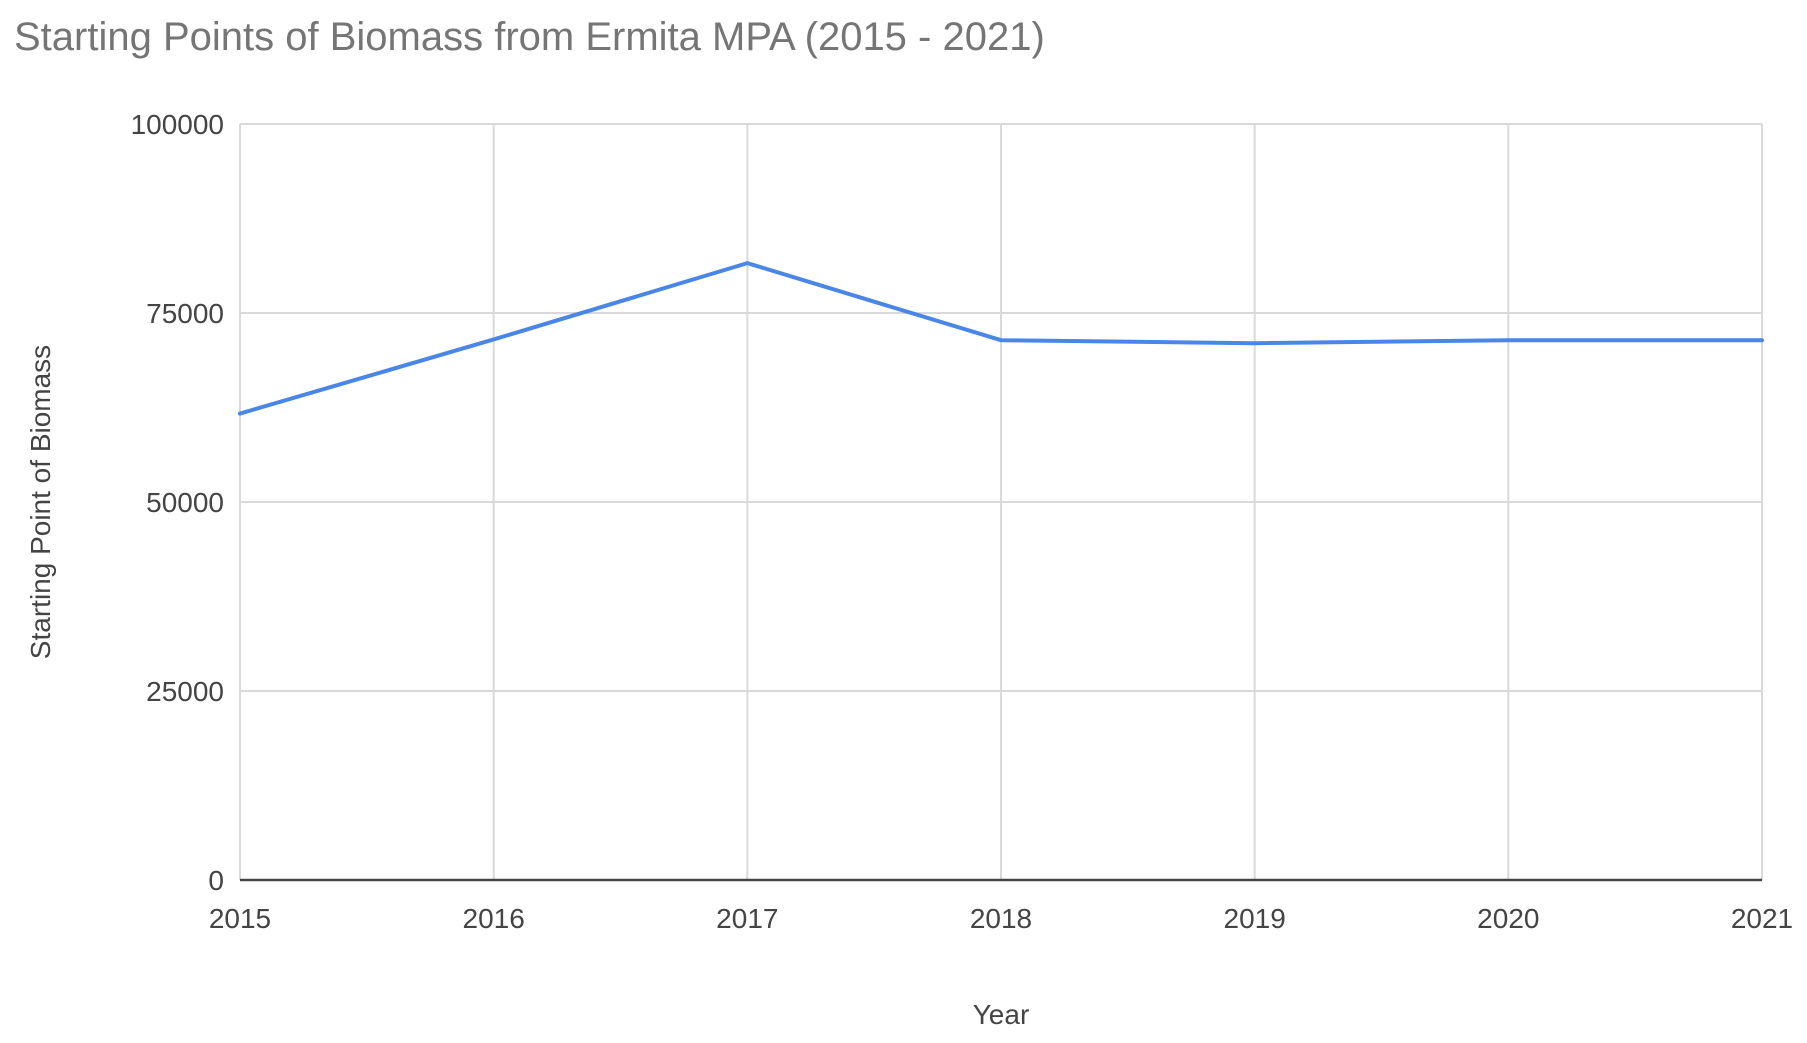  What do you see at coordinates (747, 918) in the screenshot?
I see `x-tick-label: 2017` at bounding box center [747, 918].